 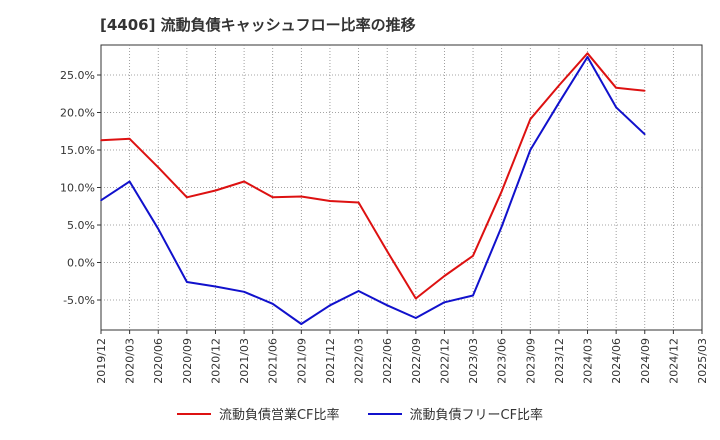 I want to click on y-tick-label: 0.0%, so click(x=81, y=263).